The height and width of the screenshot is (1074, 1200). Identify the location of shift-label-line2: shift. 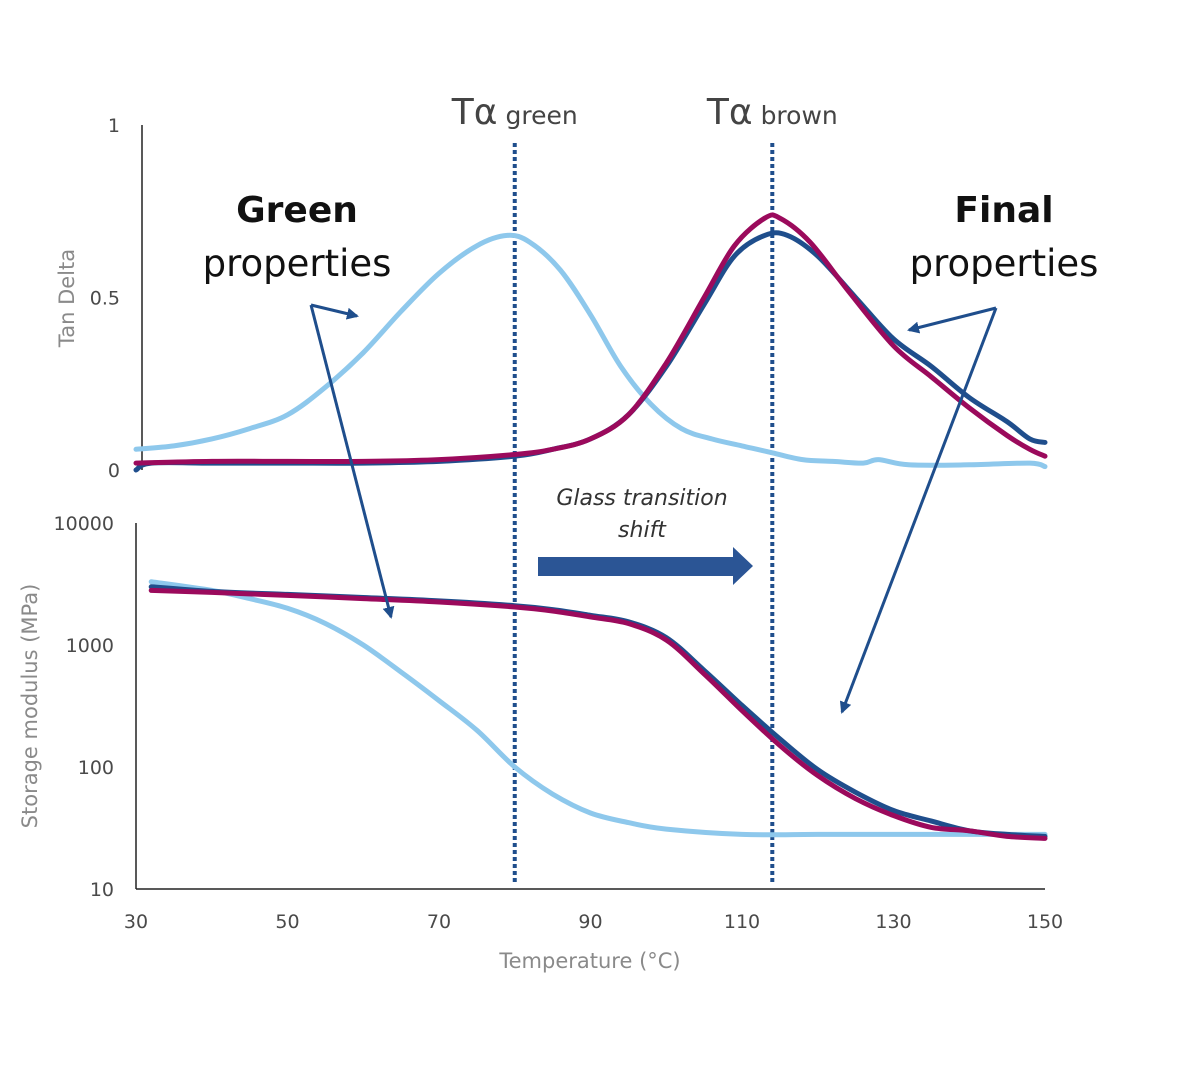
(642, 530).